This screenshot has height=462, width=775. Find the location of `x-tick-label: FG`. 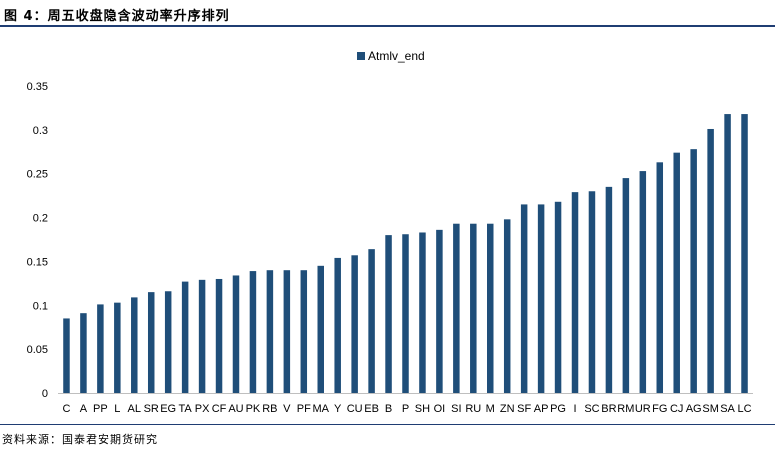

x-tick-label: FG is located at coordinates (659, 409).